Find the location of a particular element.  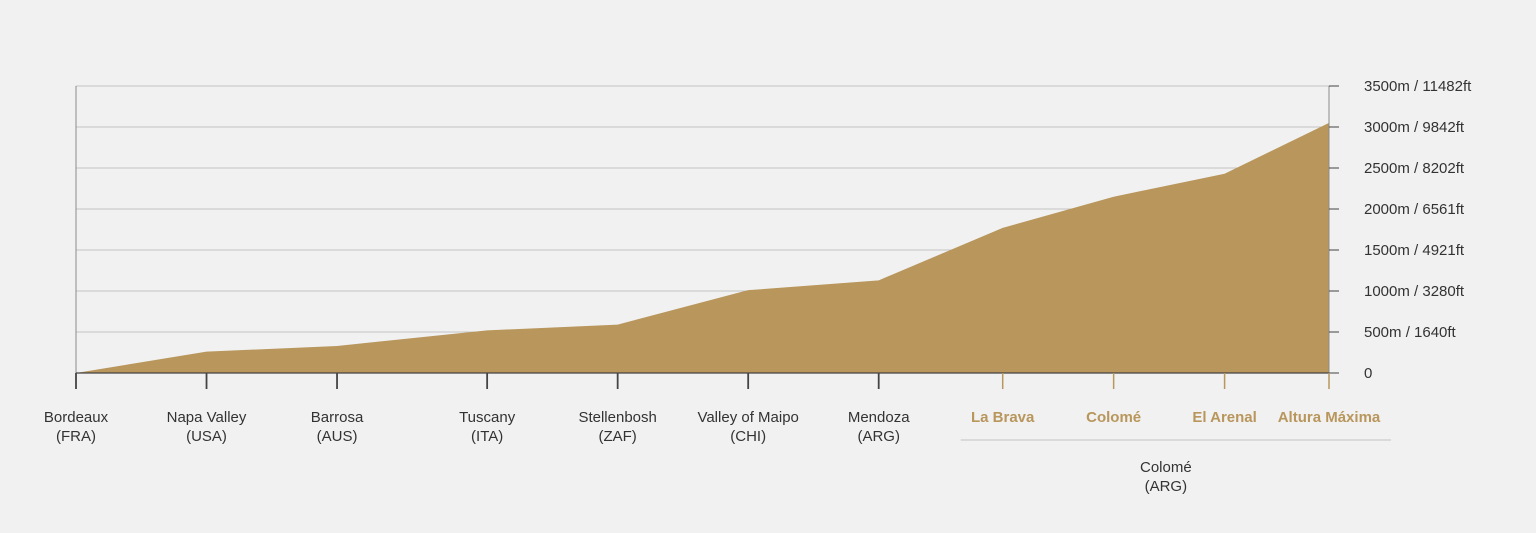

x-label-country-3: (ITA) is located at coordinates (487, 436).